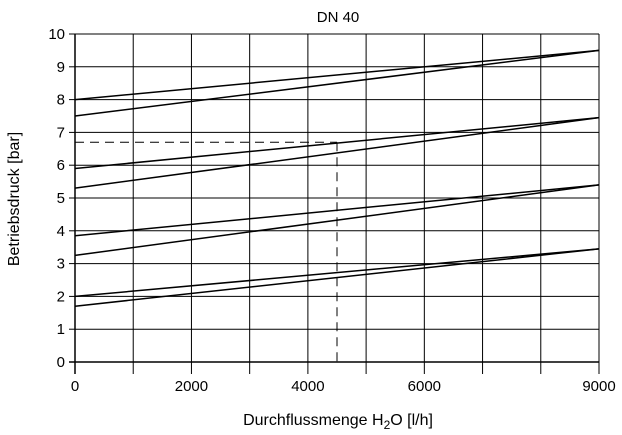  What do you see at coordinates (61, 296) in the screenshot?
I see `y-tick-label-2: 2` at bounding box center [61, 296].